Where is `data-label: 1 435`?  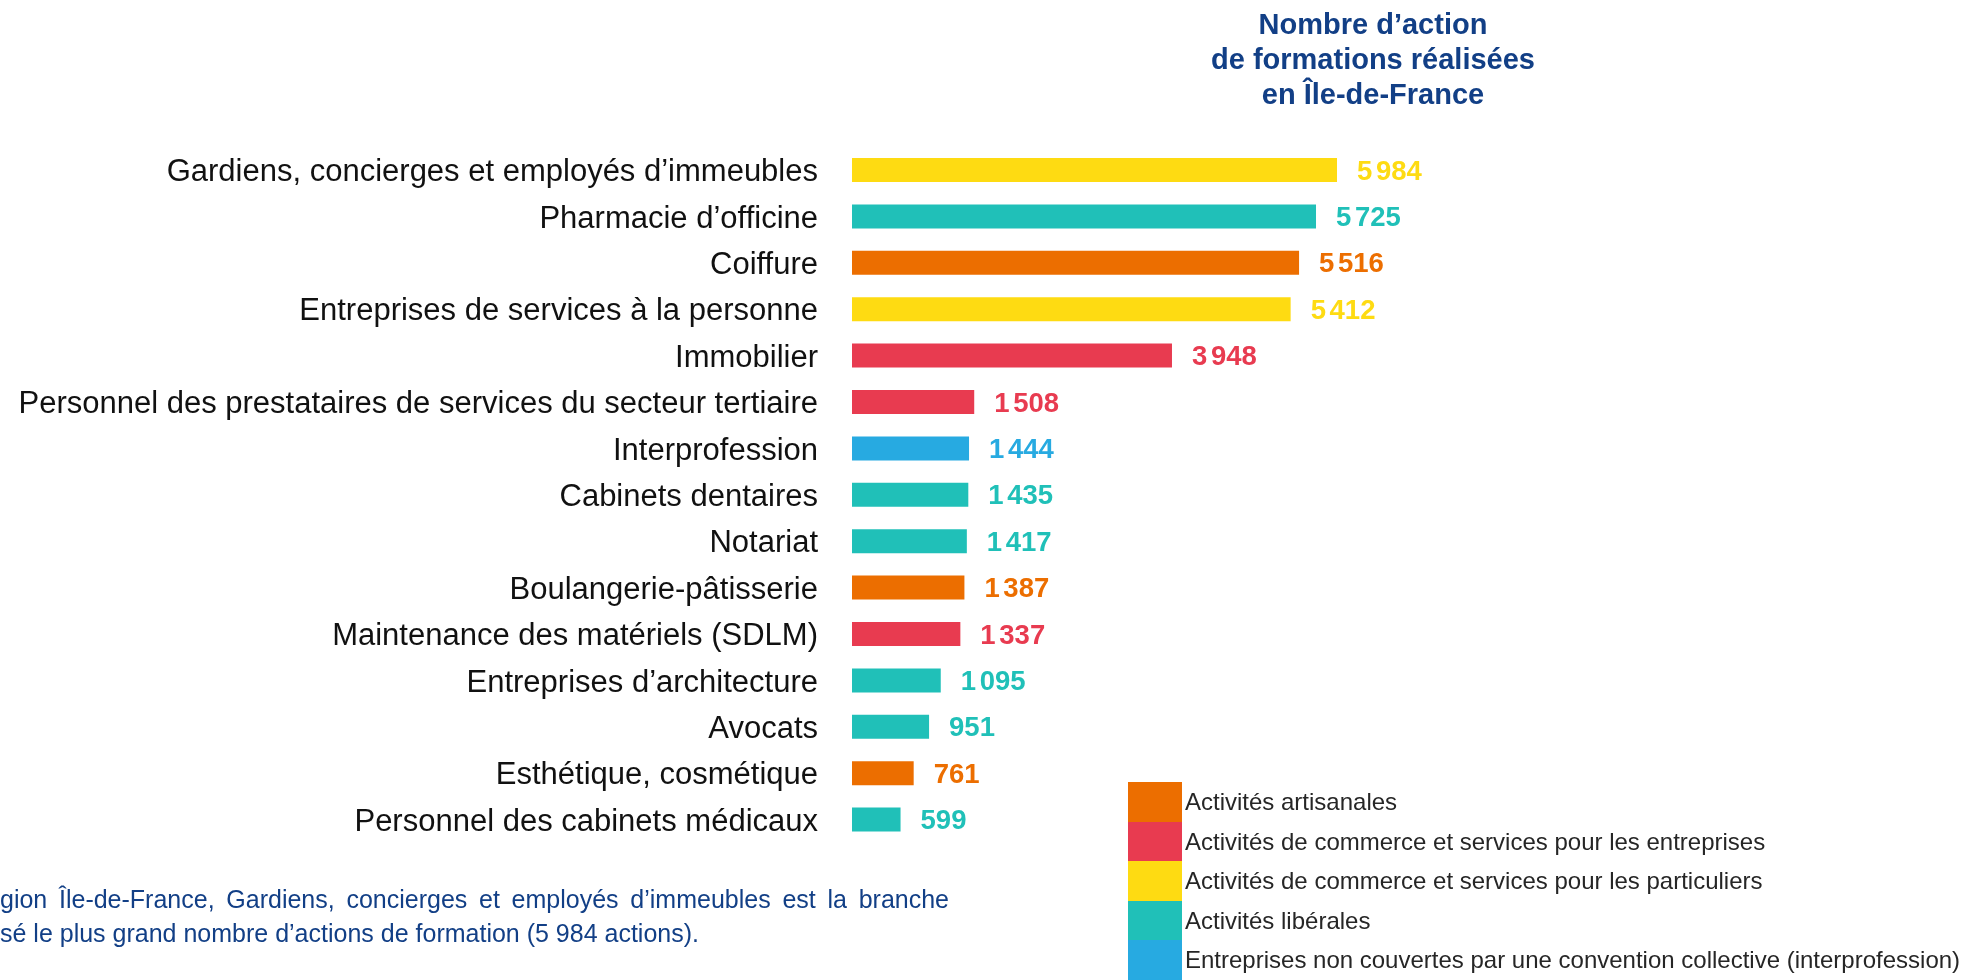
data-label: 1 435 is located at coordinates (1021, 495).